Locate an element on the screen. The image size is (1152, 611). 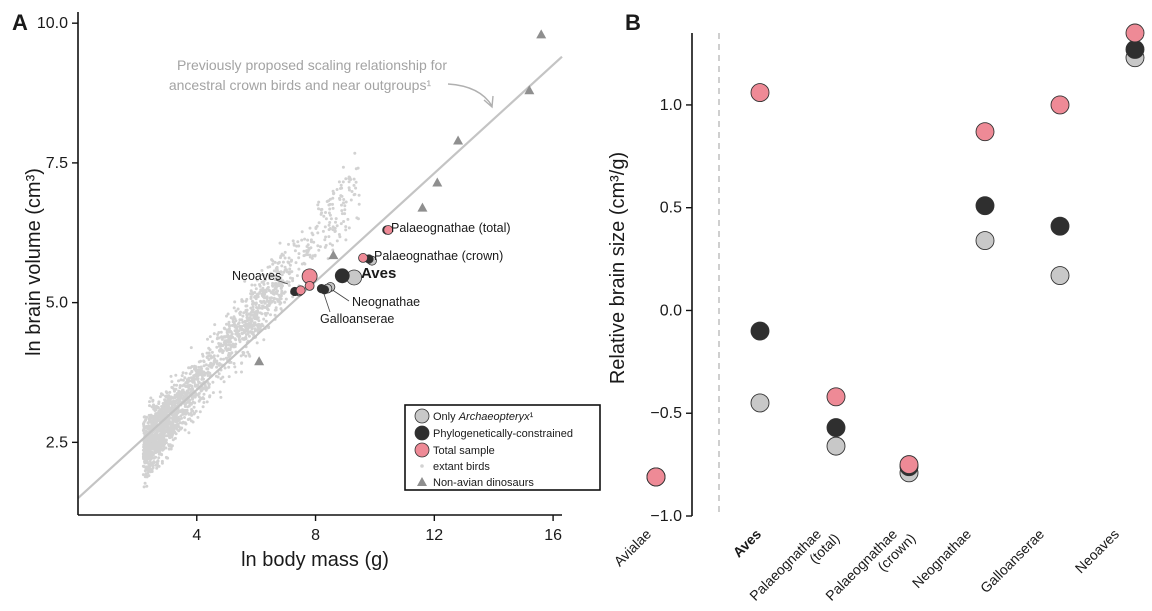
clade-label: Palaeognathae (crown) is located at coordinates (438, 256).